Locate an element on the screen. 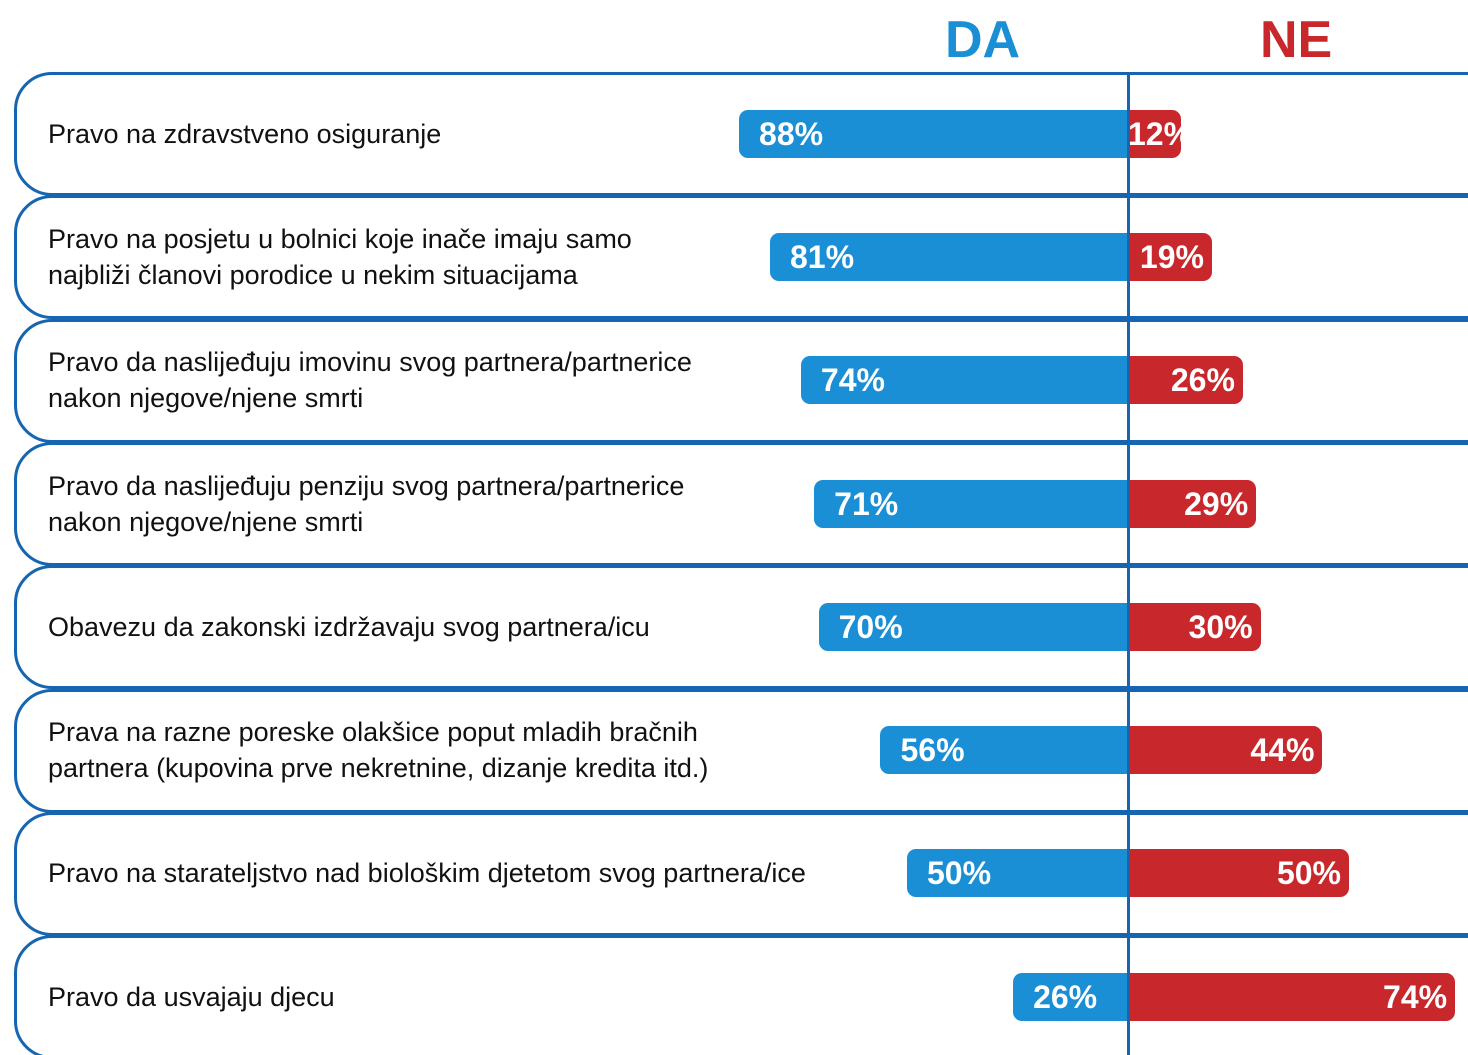  value-label: 12% is located at coordinates (1160, 133).